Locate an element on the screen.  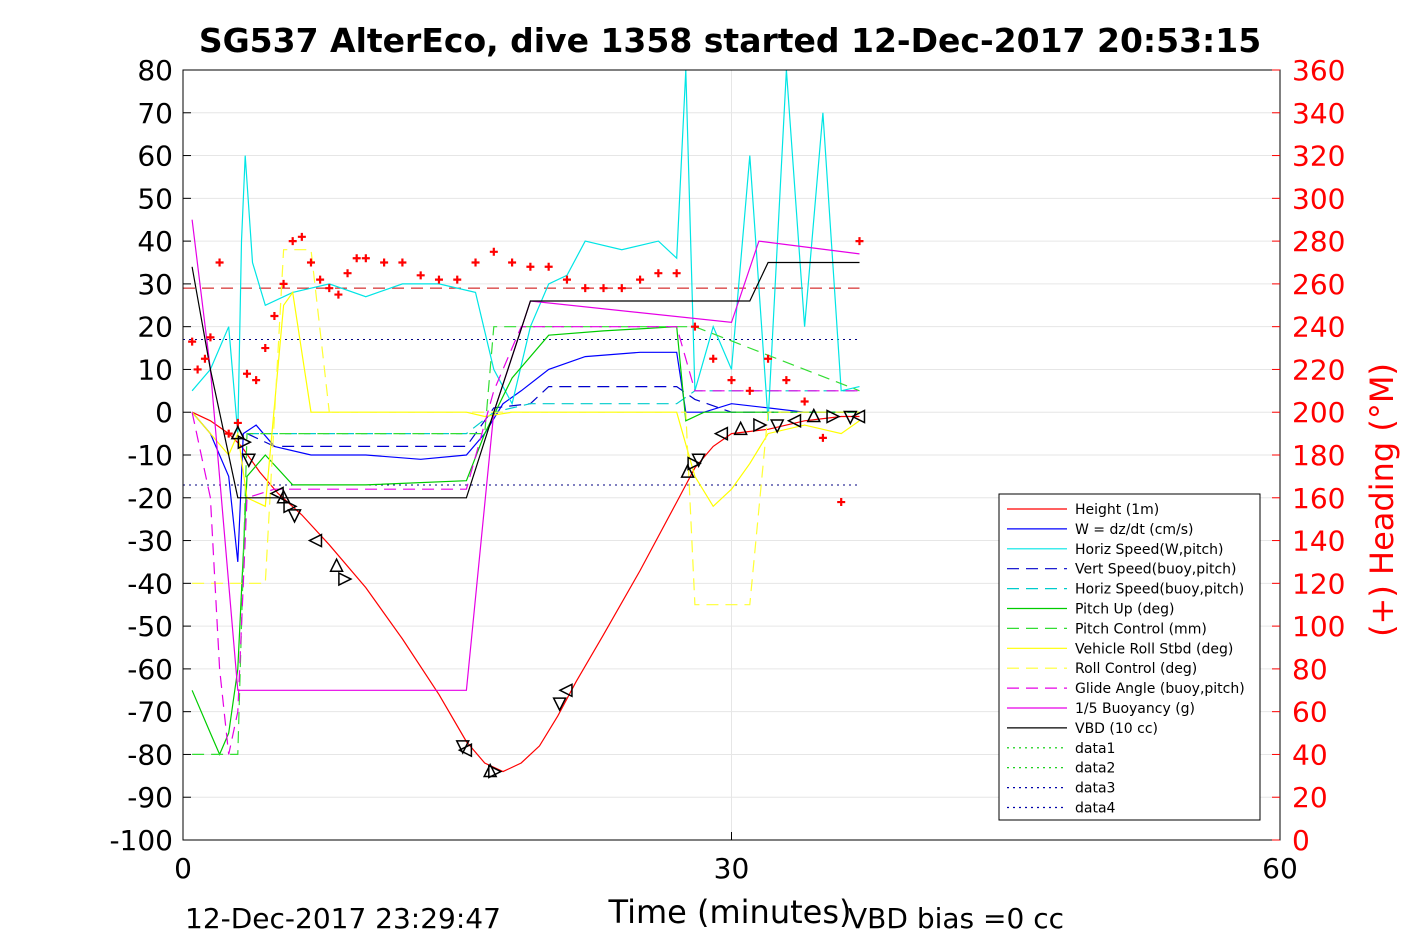
y-tick-label: 70 is located at coordinates (155, 113).